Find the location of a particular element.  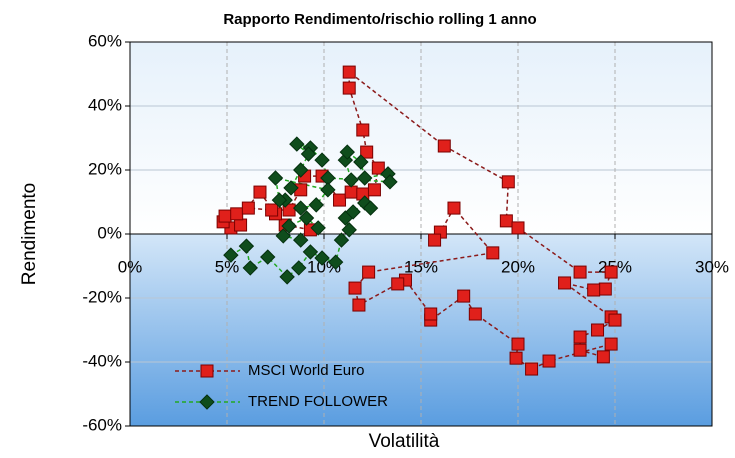

x-tick-label: 20% is located at coordinates (518, 266).